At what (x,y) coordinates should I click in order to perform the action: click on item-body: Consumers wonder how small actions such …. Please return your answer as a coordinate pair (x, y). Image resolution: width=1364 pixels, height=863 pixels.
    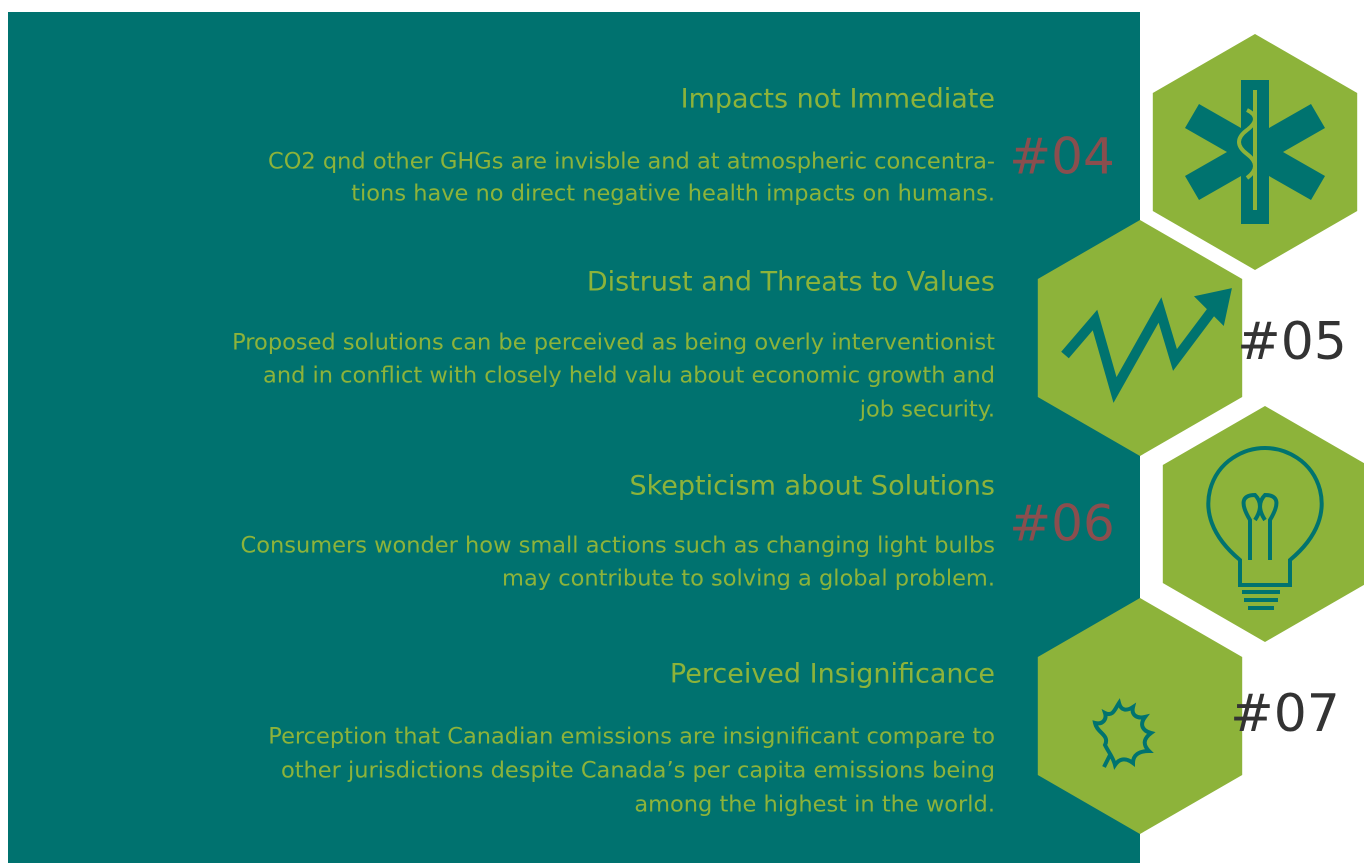
    Looking at the image, I should click on (617, 546).